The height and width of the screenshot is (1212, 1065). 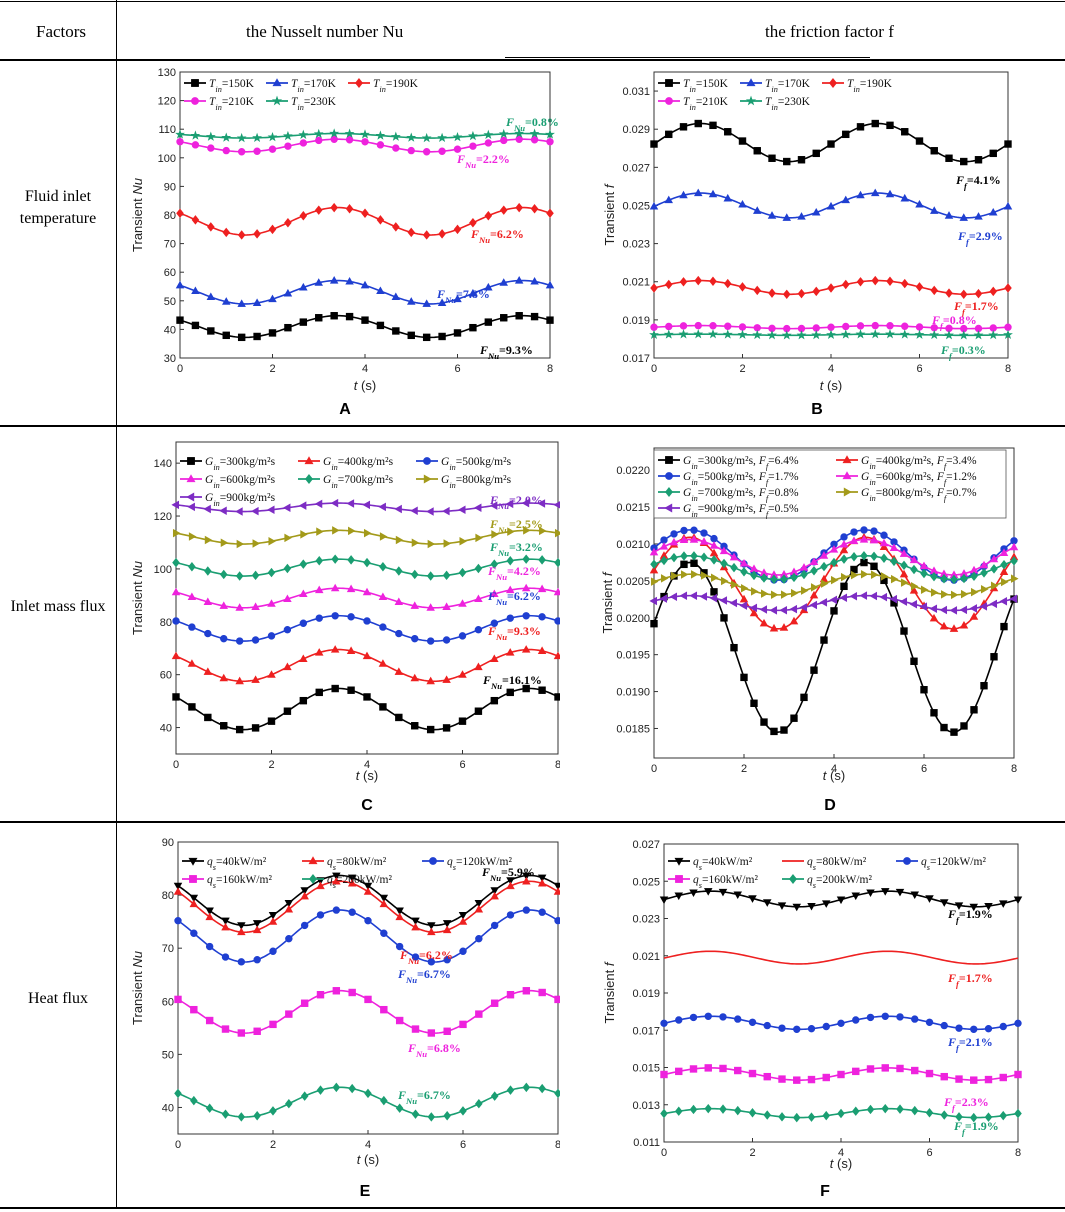 What do you see at coordinates (841, 900) in the screenshot?
I see `chart-f-series-qs-40kw-m2` at bounding box center [841, 900].